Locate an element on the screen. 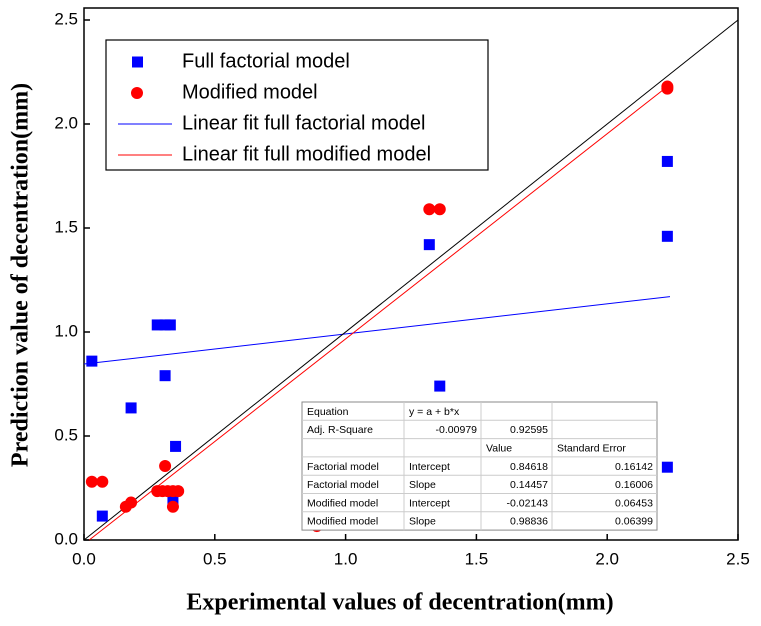 This screenshot has width=761, height=626. legend-box is located at coordinates (297, 105).